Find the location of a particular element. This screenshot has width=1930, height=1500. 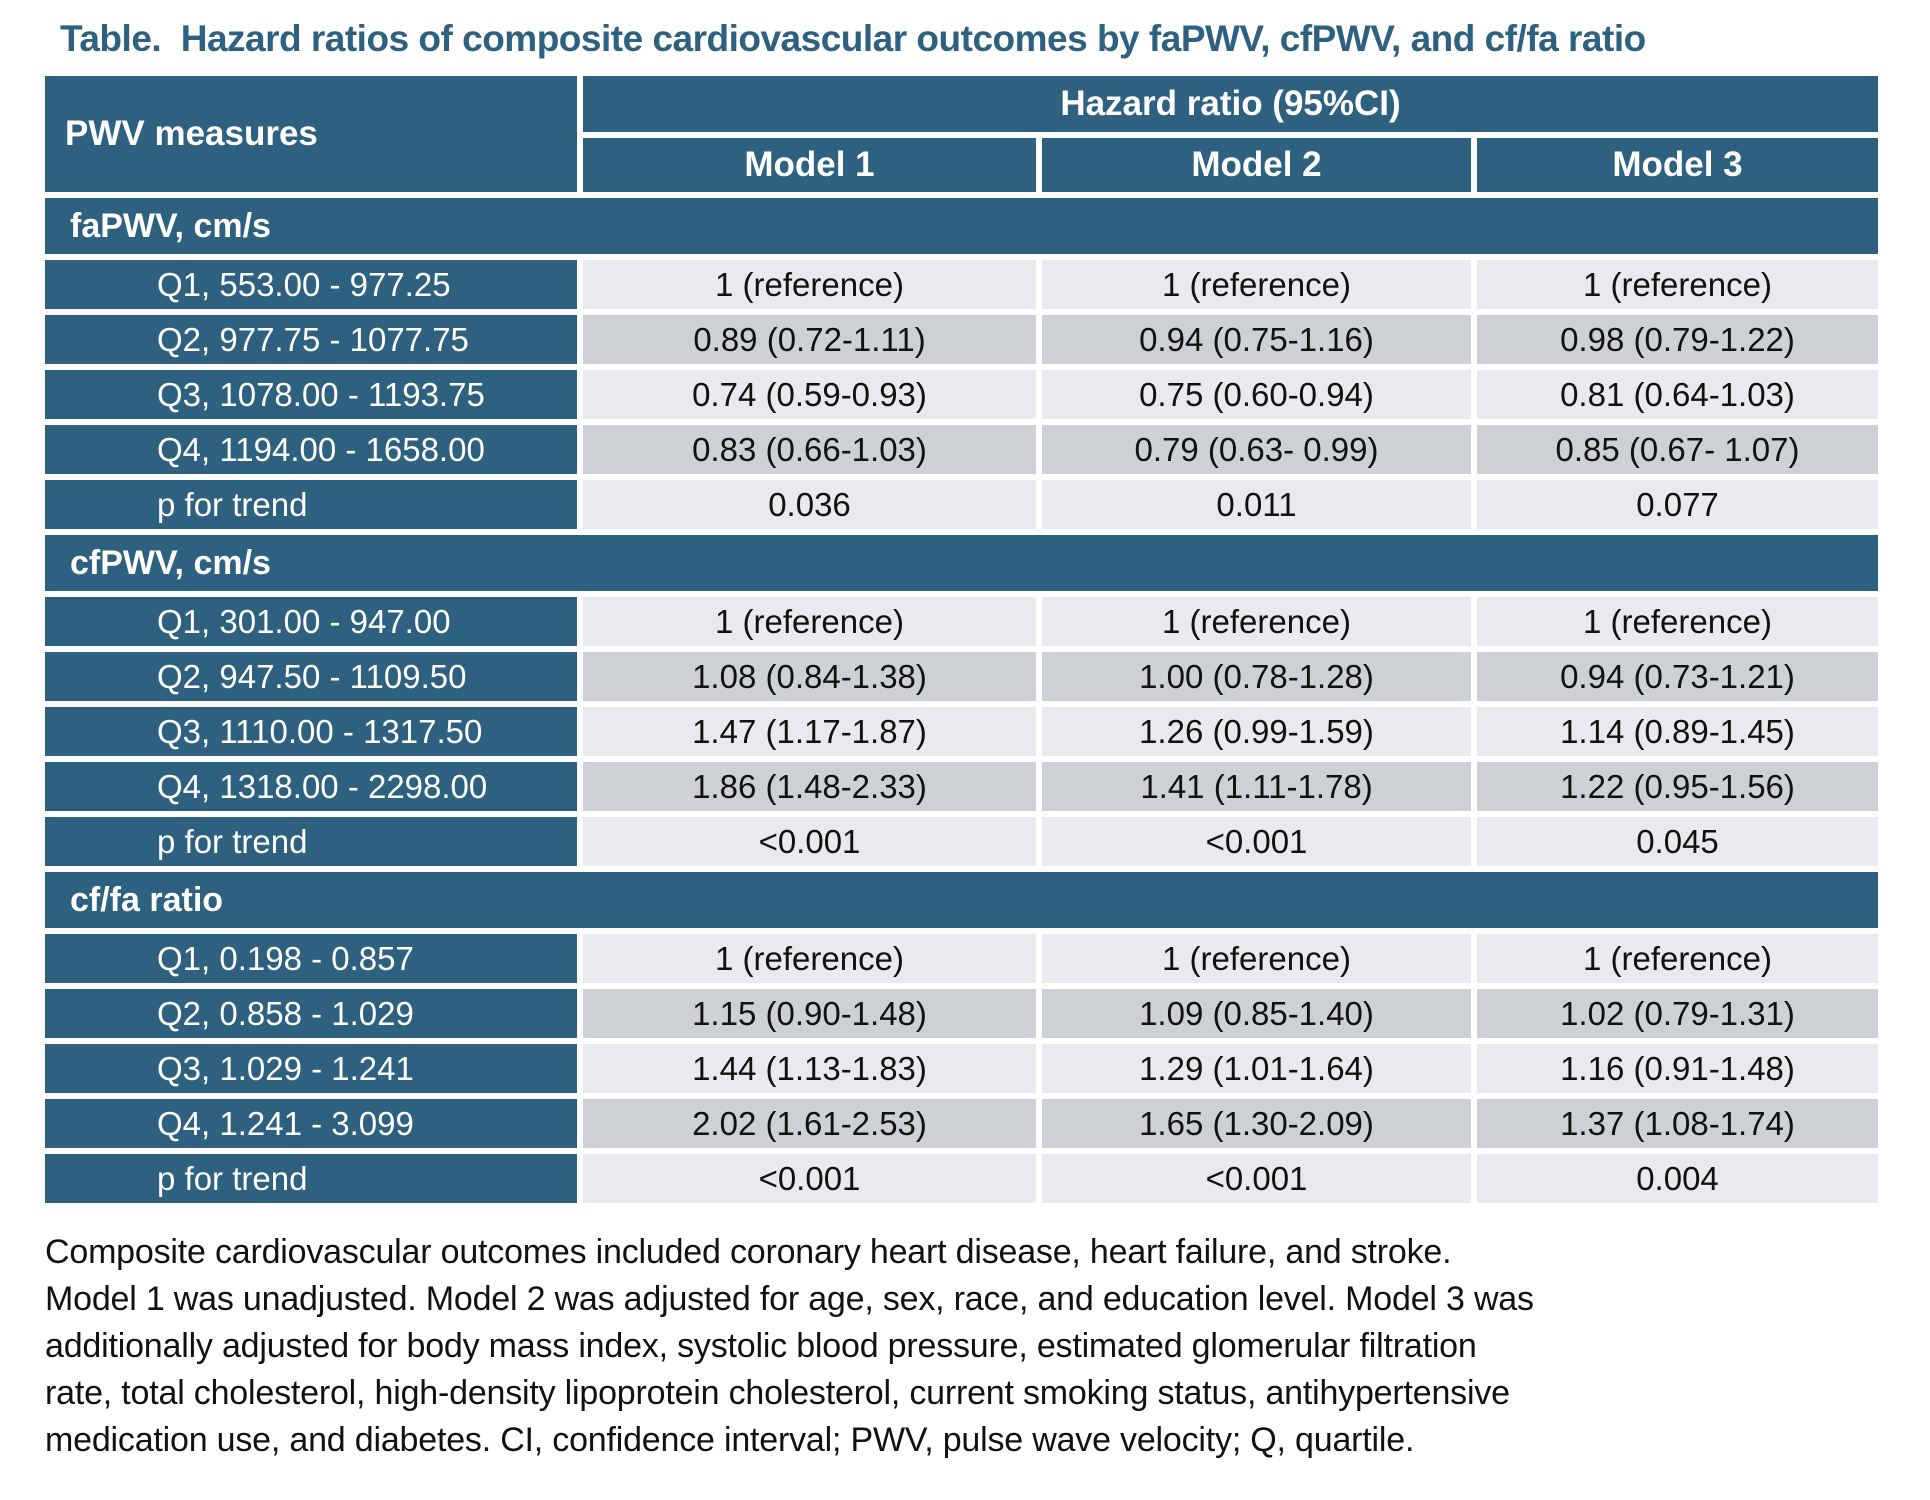

hazard-ratio-value-model-2: 1.09 (0.85-1.40) is located at coordinates (1256, 1013).